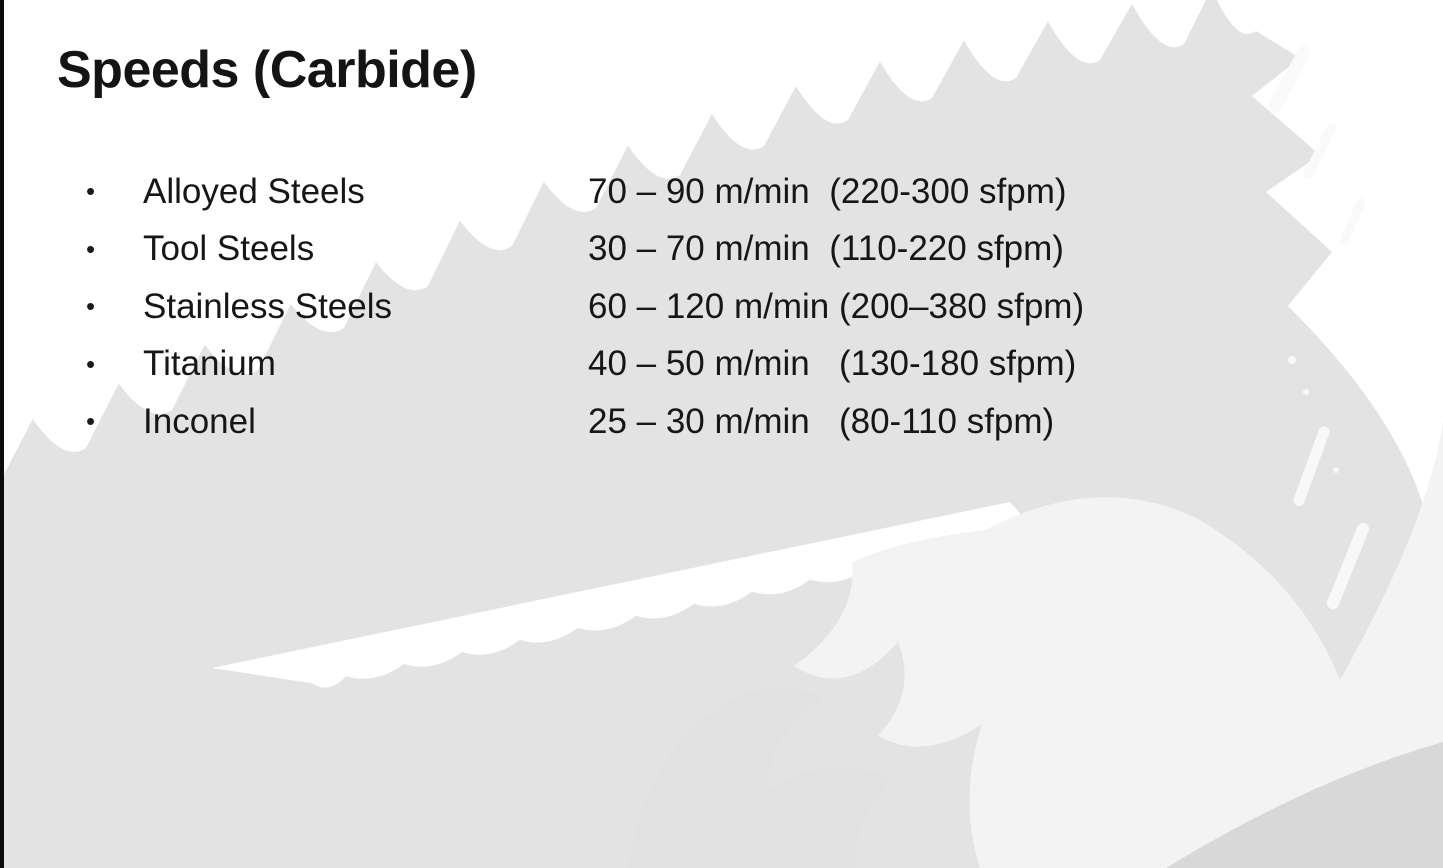  Describe the element at coordinates (1304, 805) in the screenshot. I see `corner-shadow-wedge` at that location.